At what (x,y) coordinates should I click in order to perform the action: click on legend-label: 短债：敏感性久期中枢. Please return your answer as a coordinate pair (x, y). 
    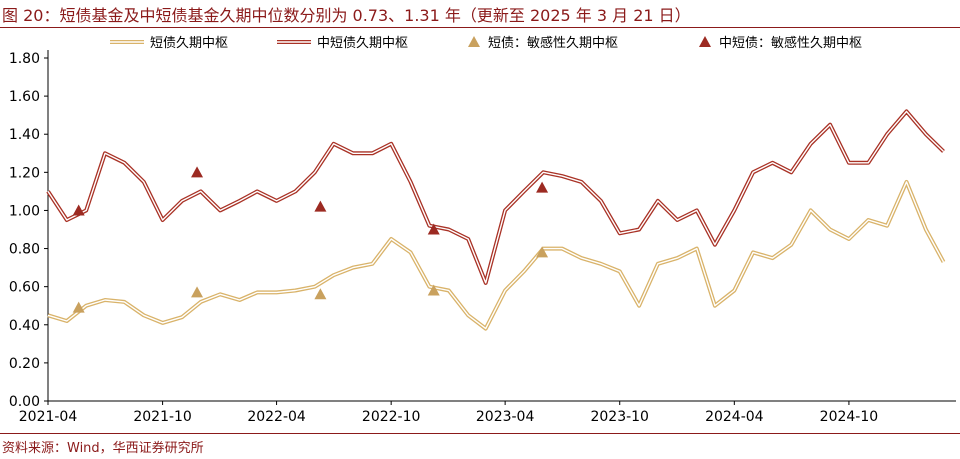
    Looking at the image, I should click on (553, 43).